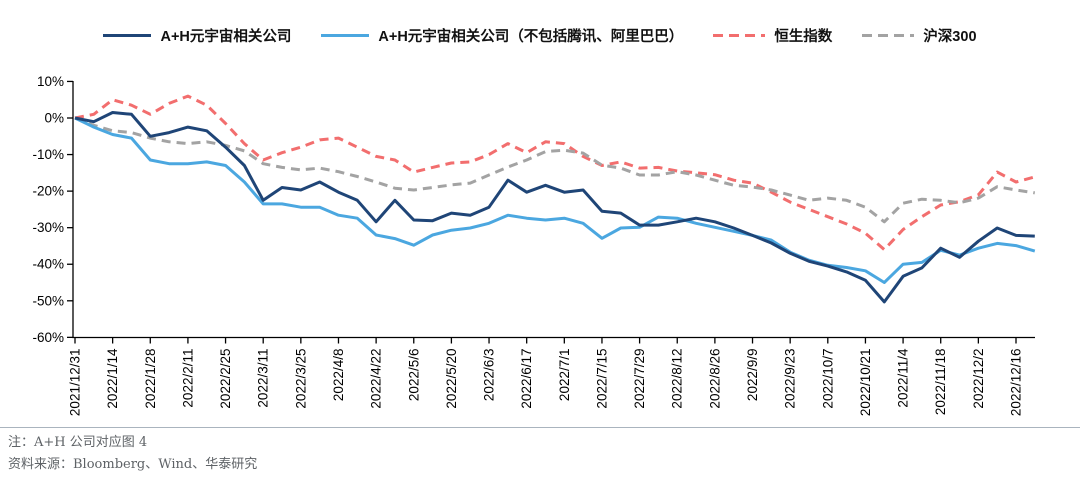 This screenshot has height=491, width=1080. Describe the element at coordinates (78, 442) in the screenshot. I see `figure-note: 注：A+H 公司对应图 4` at that location.